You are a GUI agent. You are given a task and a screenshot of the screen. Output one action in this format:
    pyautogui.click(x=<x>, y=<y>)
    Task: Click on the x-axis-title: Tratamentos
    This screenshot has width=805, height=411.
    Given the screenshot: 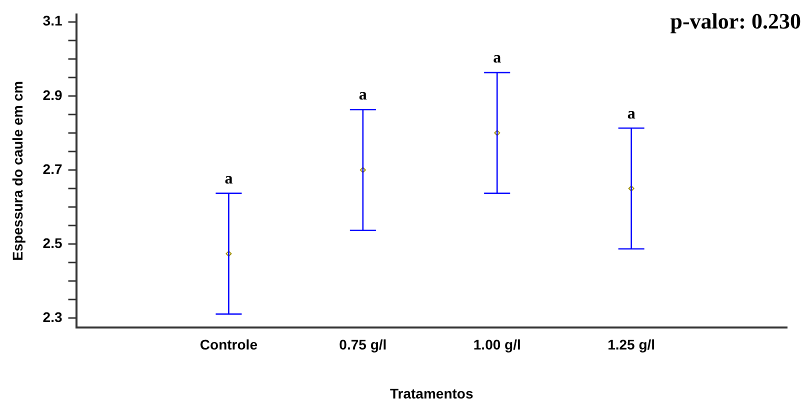 What is the action you would take?
    pyautogui.click(x=432, y=393)
    